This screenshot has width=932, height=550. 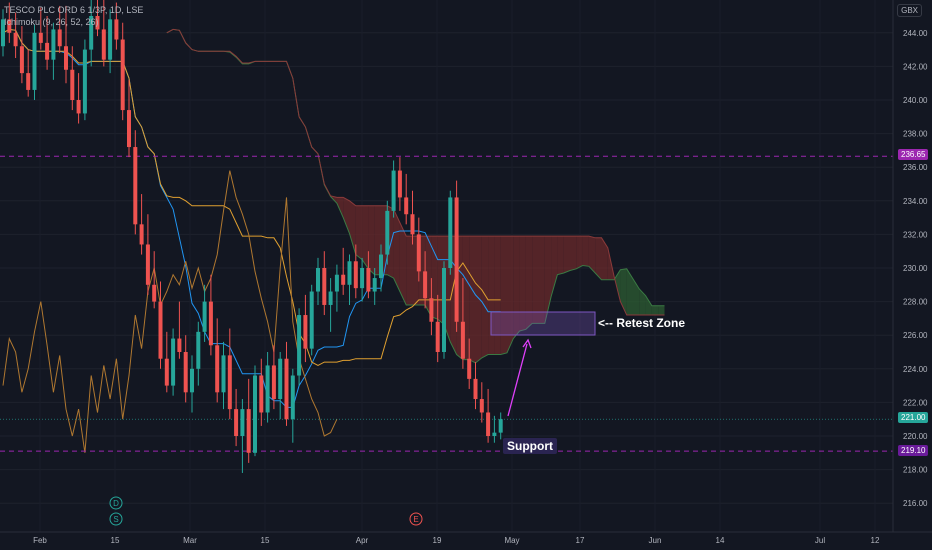 I want to click on support-label: Support, so click(x=530, y=446).